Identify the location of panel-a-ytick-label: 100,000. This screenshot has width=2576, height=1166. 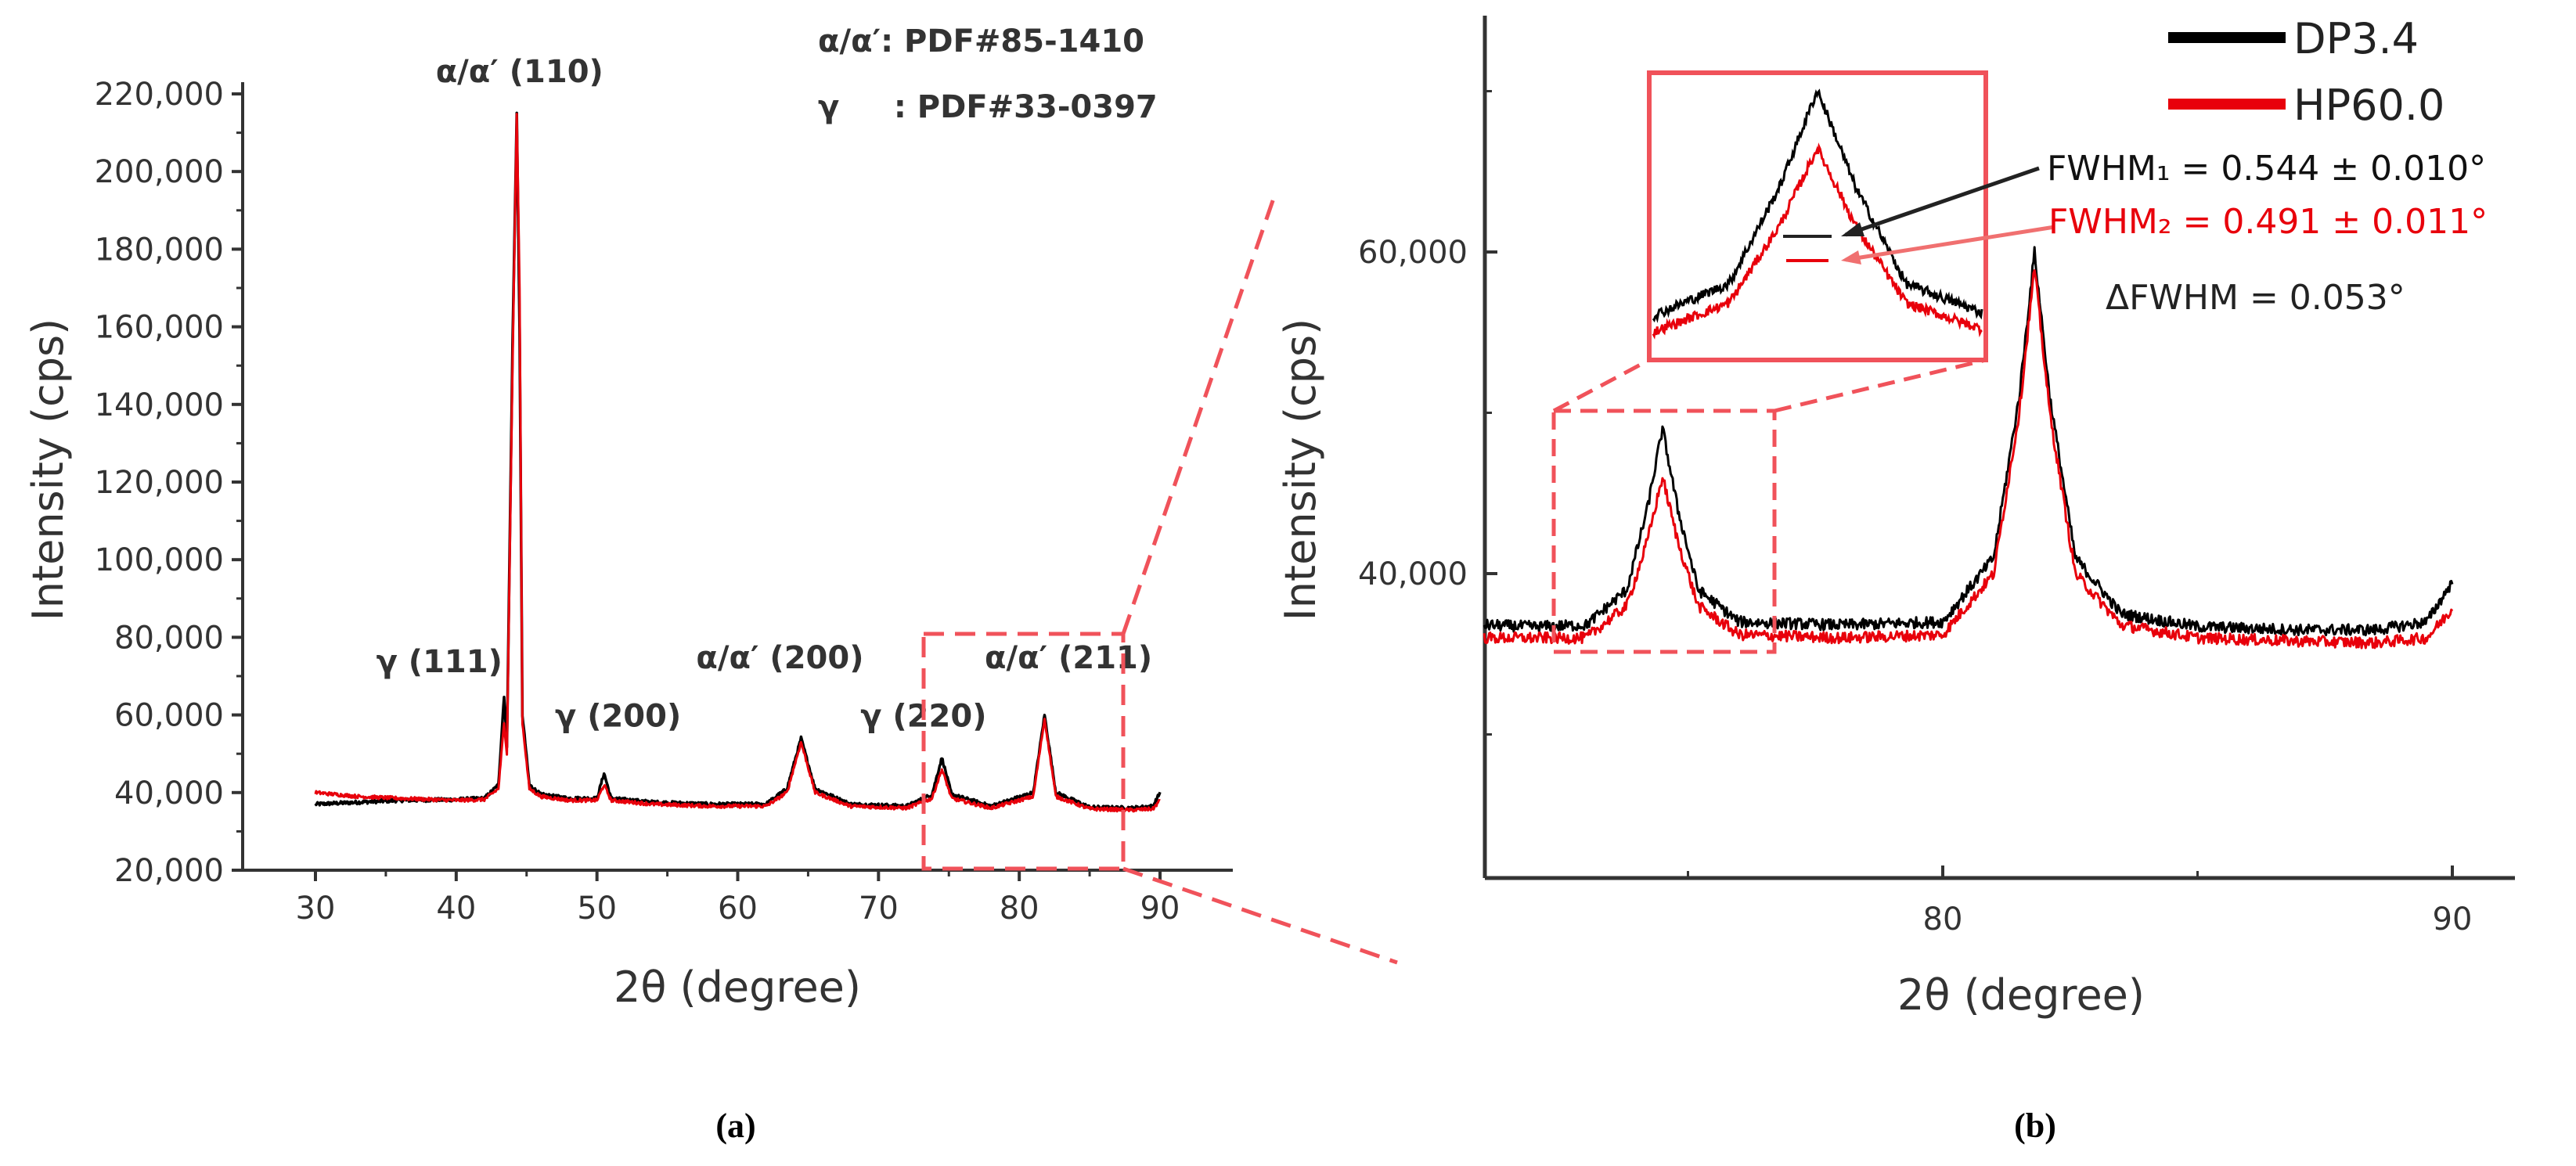
(159, 560).